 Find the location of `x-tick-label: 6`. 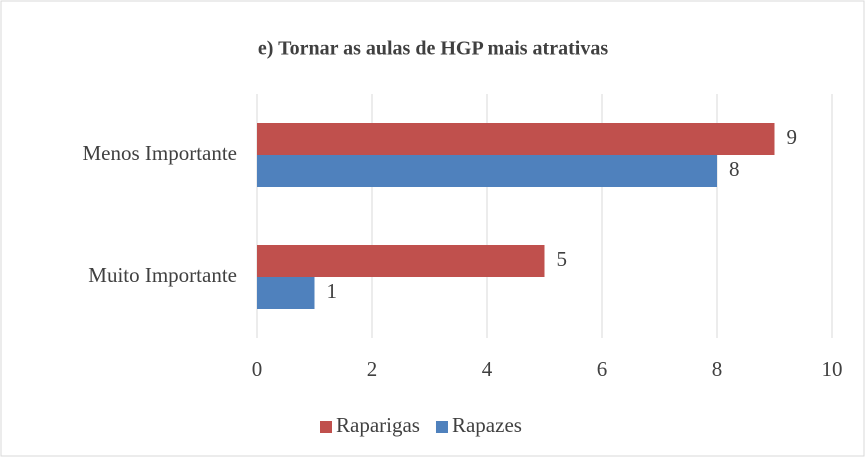

x-tick-label: 6 is located at coordinates (602, 369).